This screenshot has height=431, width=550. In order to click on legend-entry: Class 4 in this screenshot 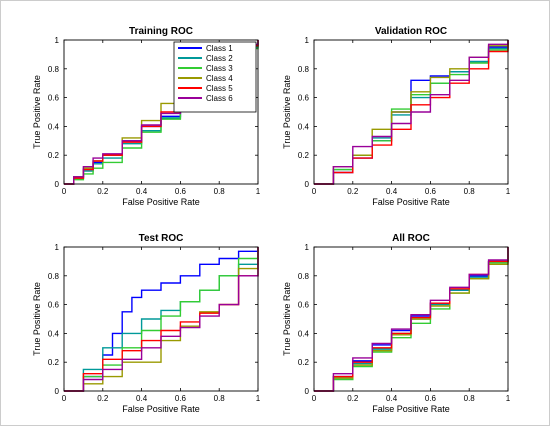, I will do `click(219, 78)`.